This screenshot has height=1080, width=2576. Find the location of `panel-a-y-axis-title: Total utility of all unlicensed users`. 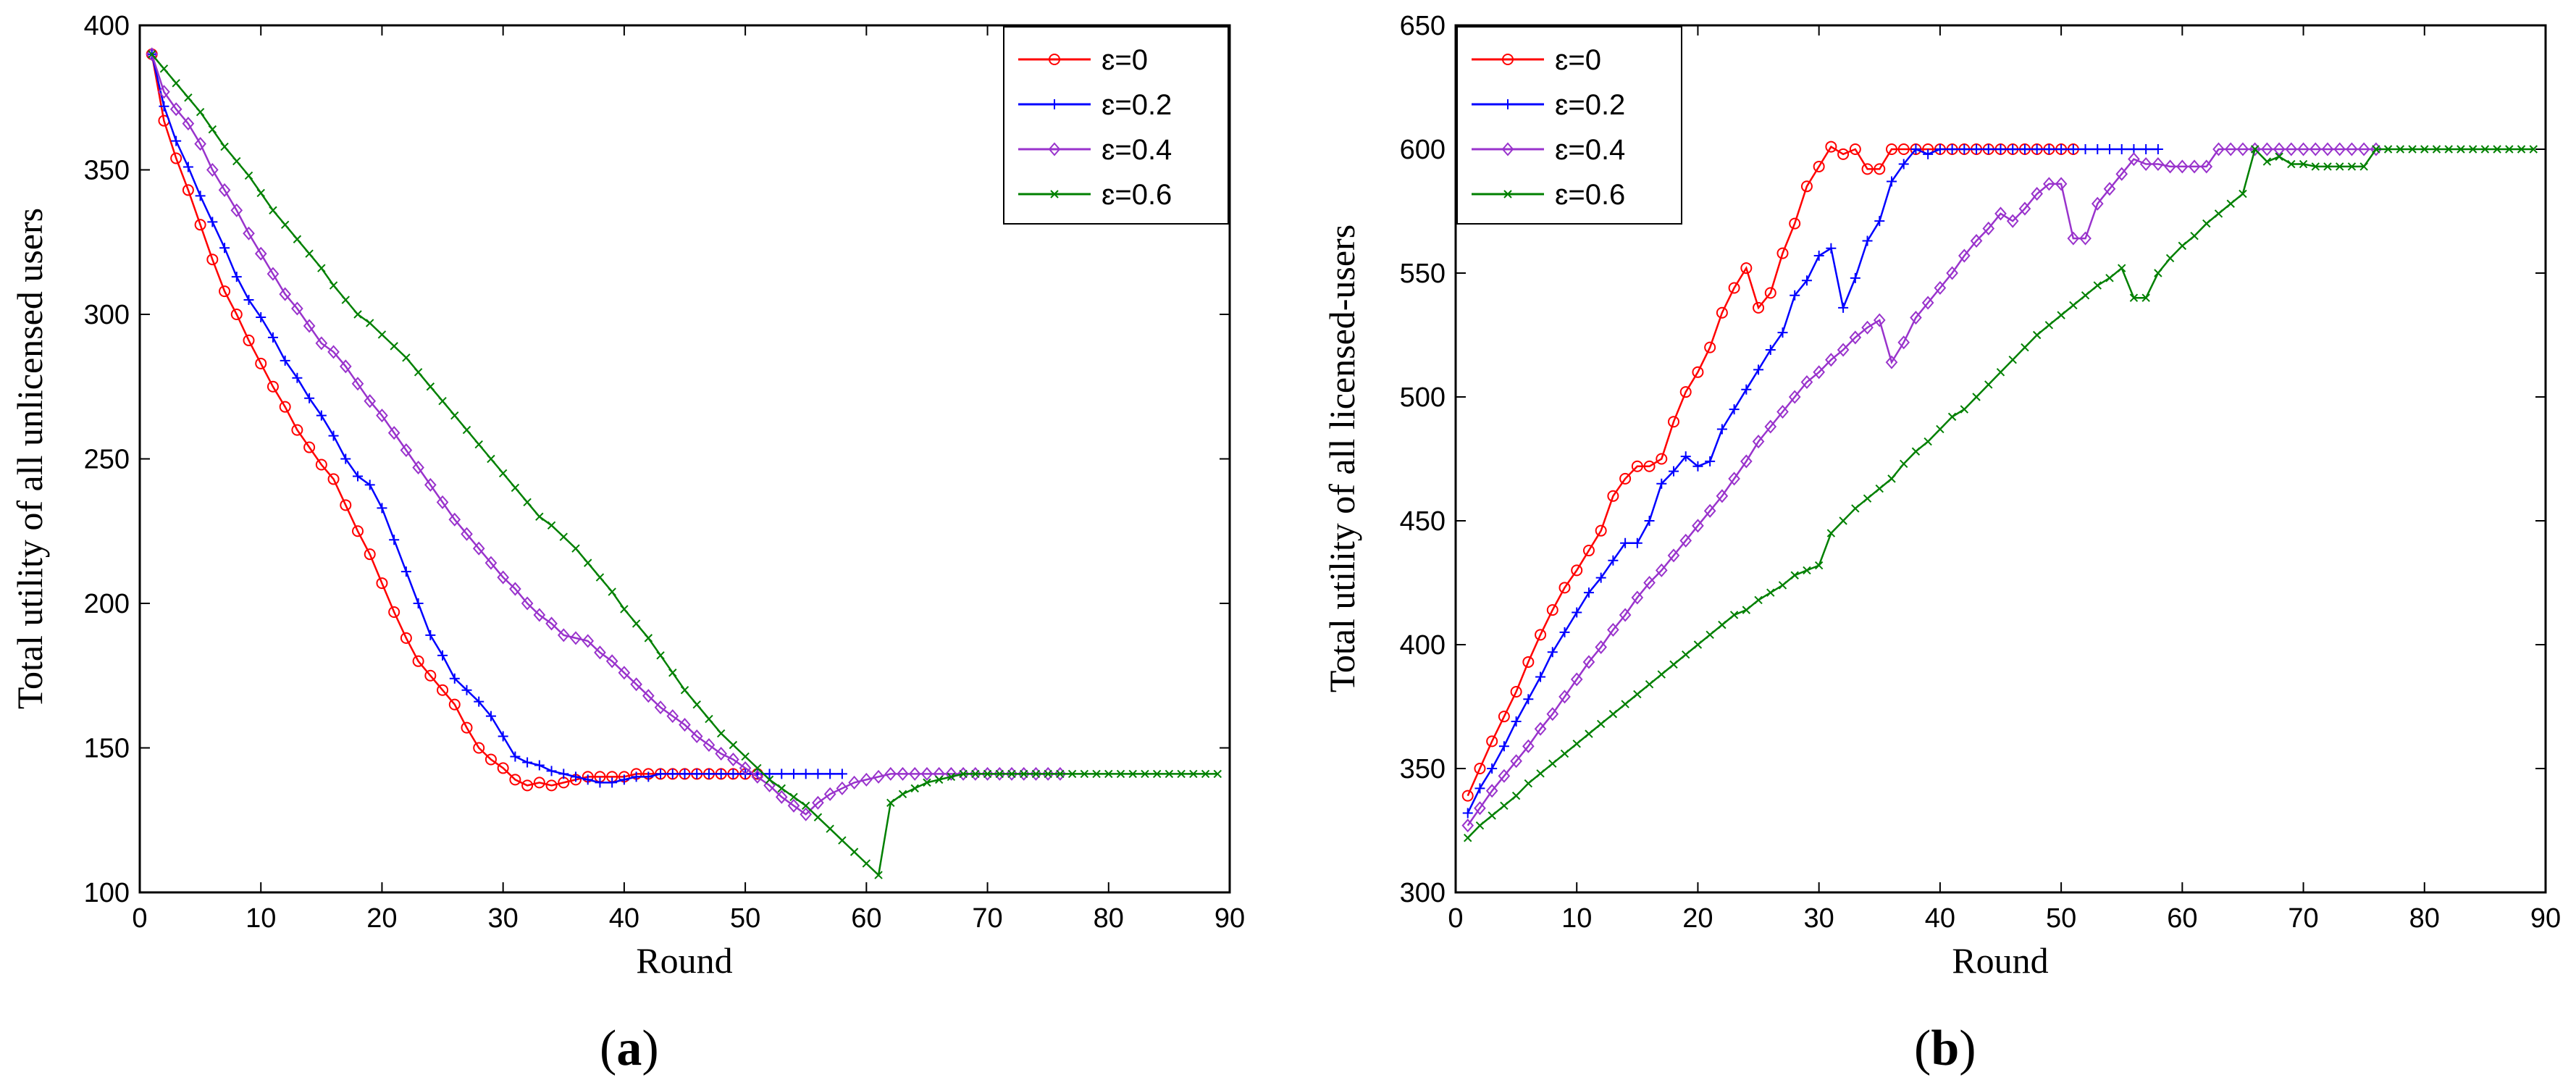

panel-a-y-axis-title: Total utility of all unlicensed users is located at coordinates (29, 458).